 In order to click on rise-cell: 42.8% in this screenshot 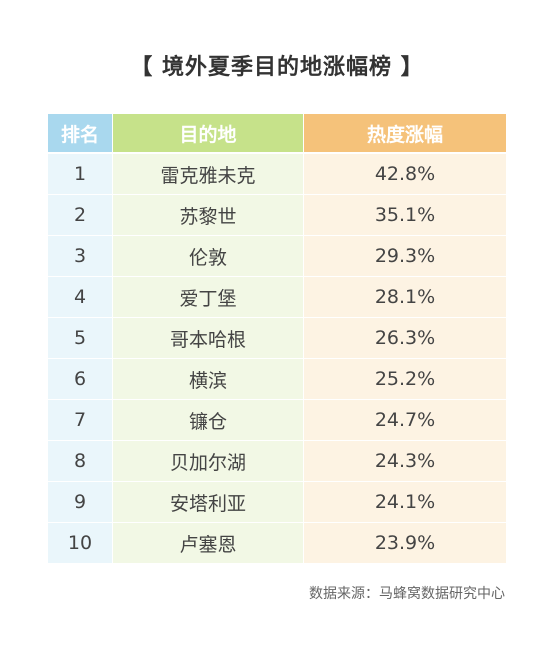, I will do `click(405, 174)`.